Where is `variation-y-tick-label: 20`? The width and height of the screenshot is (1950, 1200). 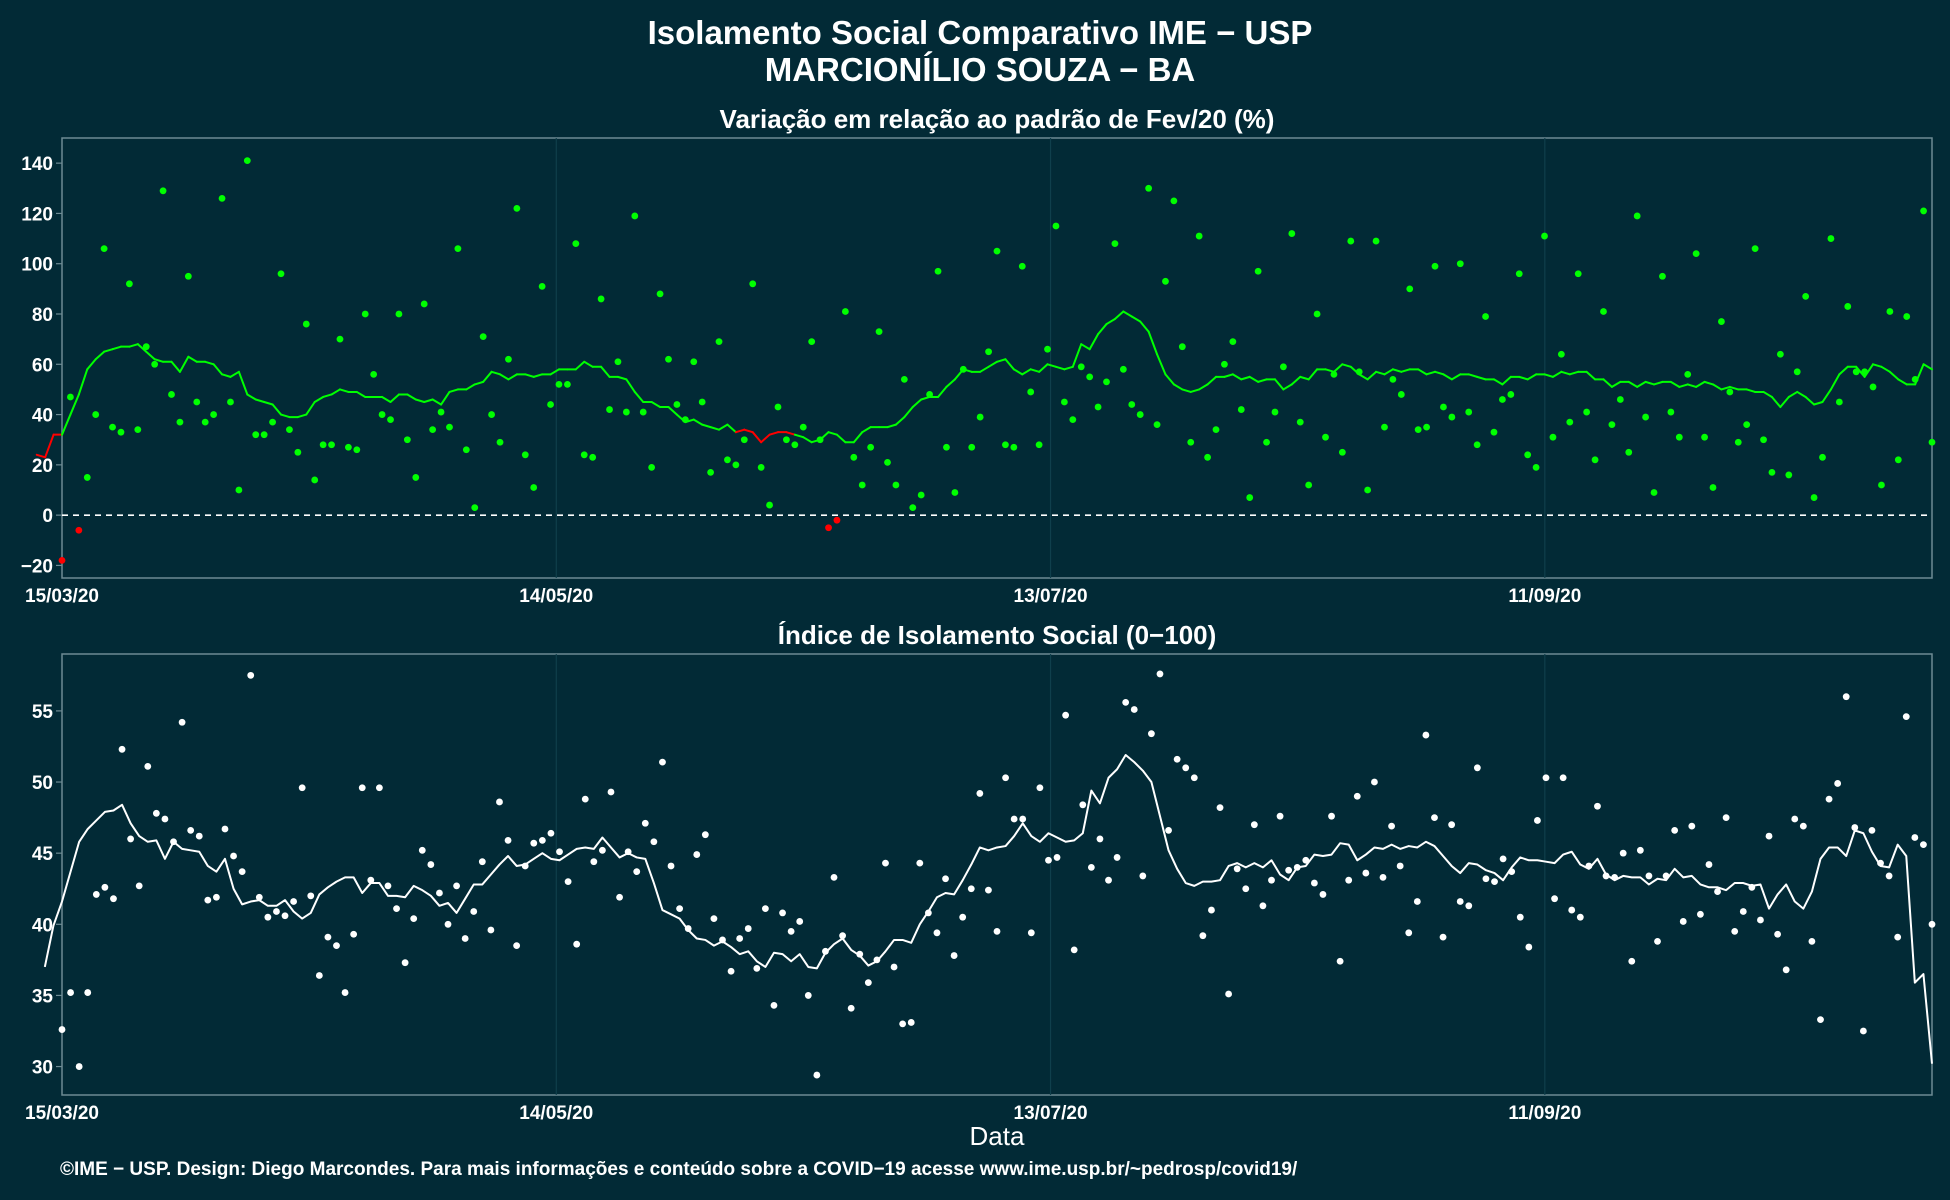 variation-y-tick-label: 20 is located at coordinates (42, 466).